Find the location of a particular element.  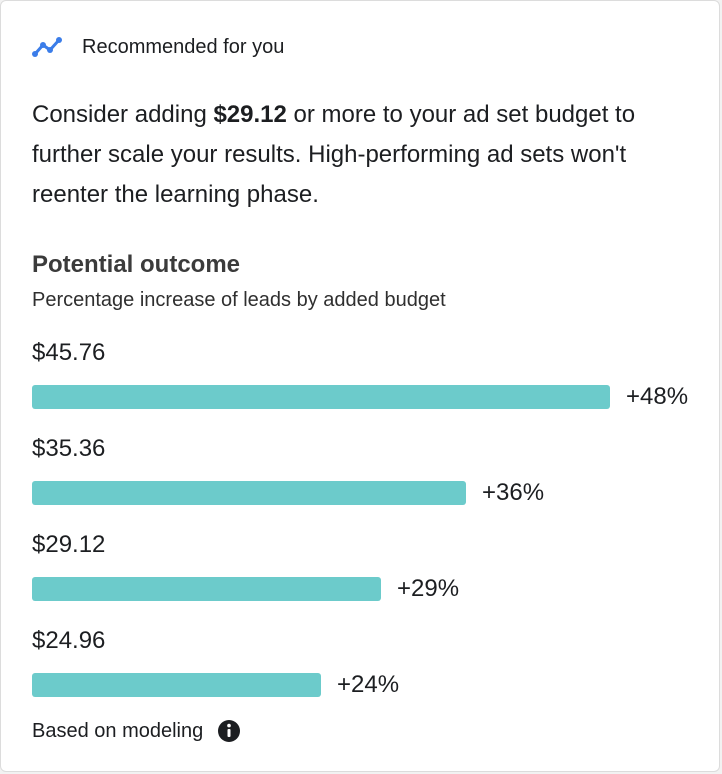

budget-amount: $45.76 is located at coordinates (69, 352).